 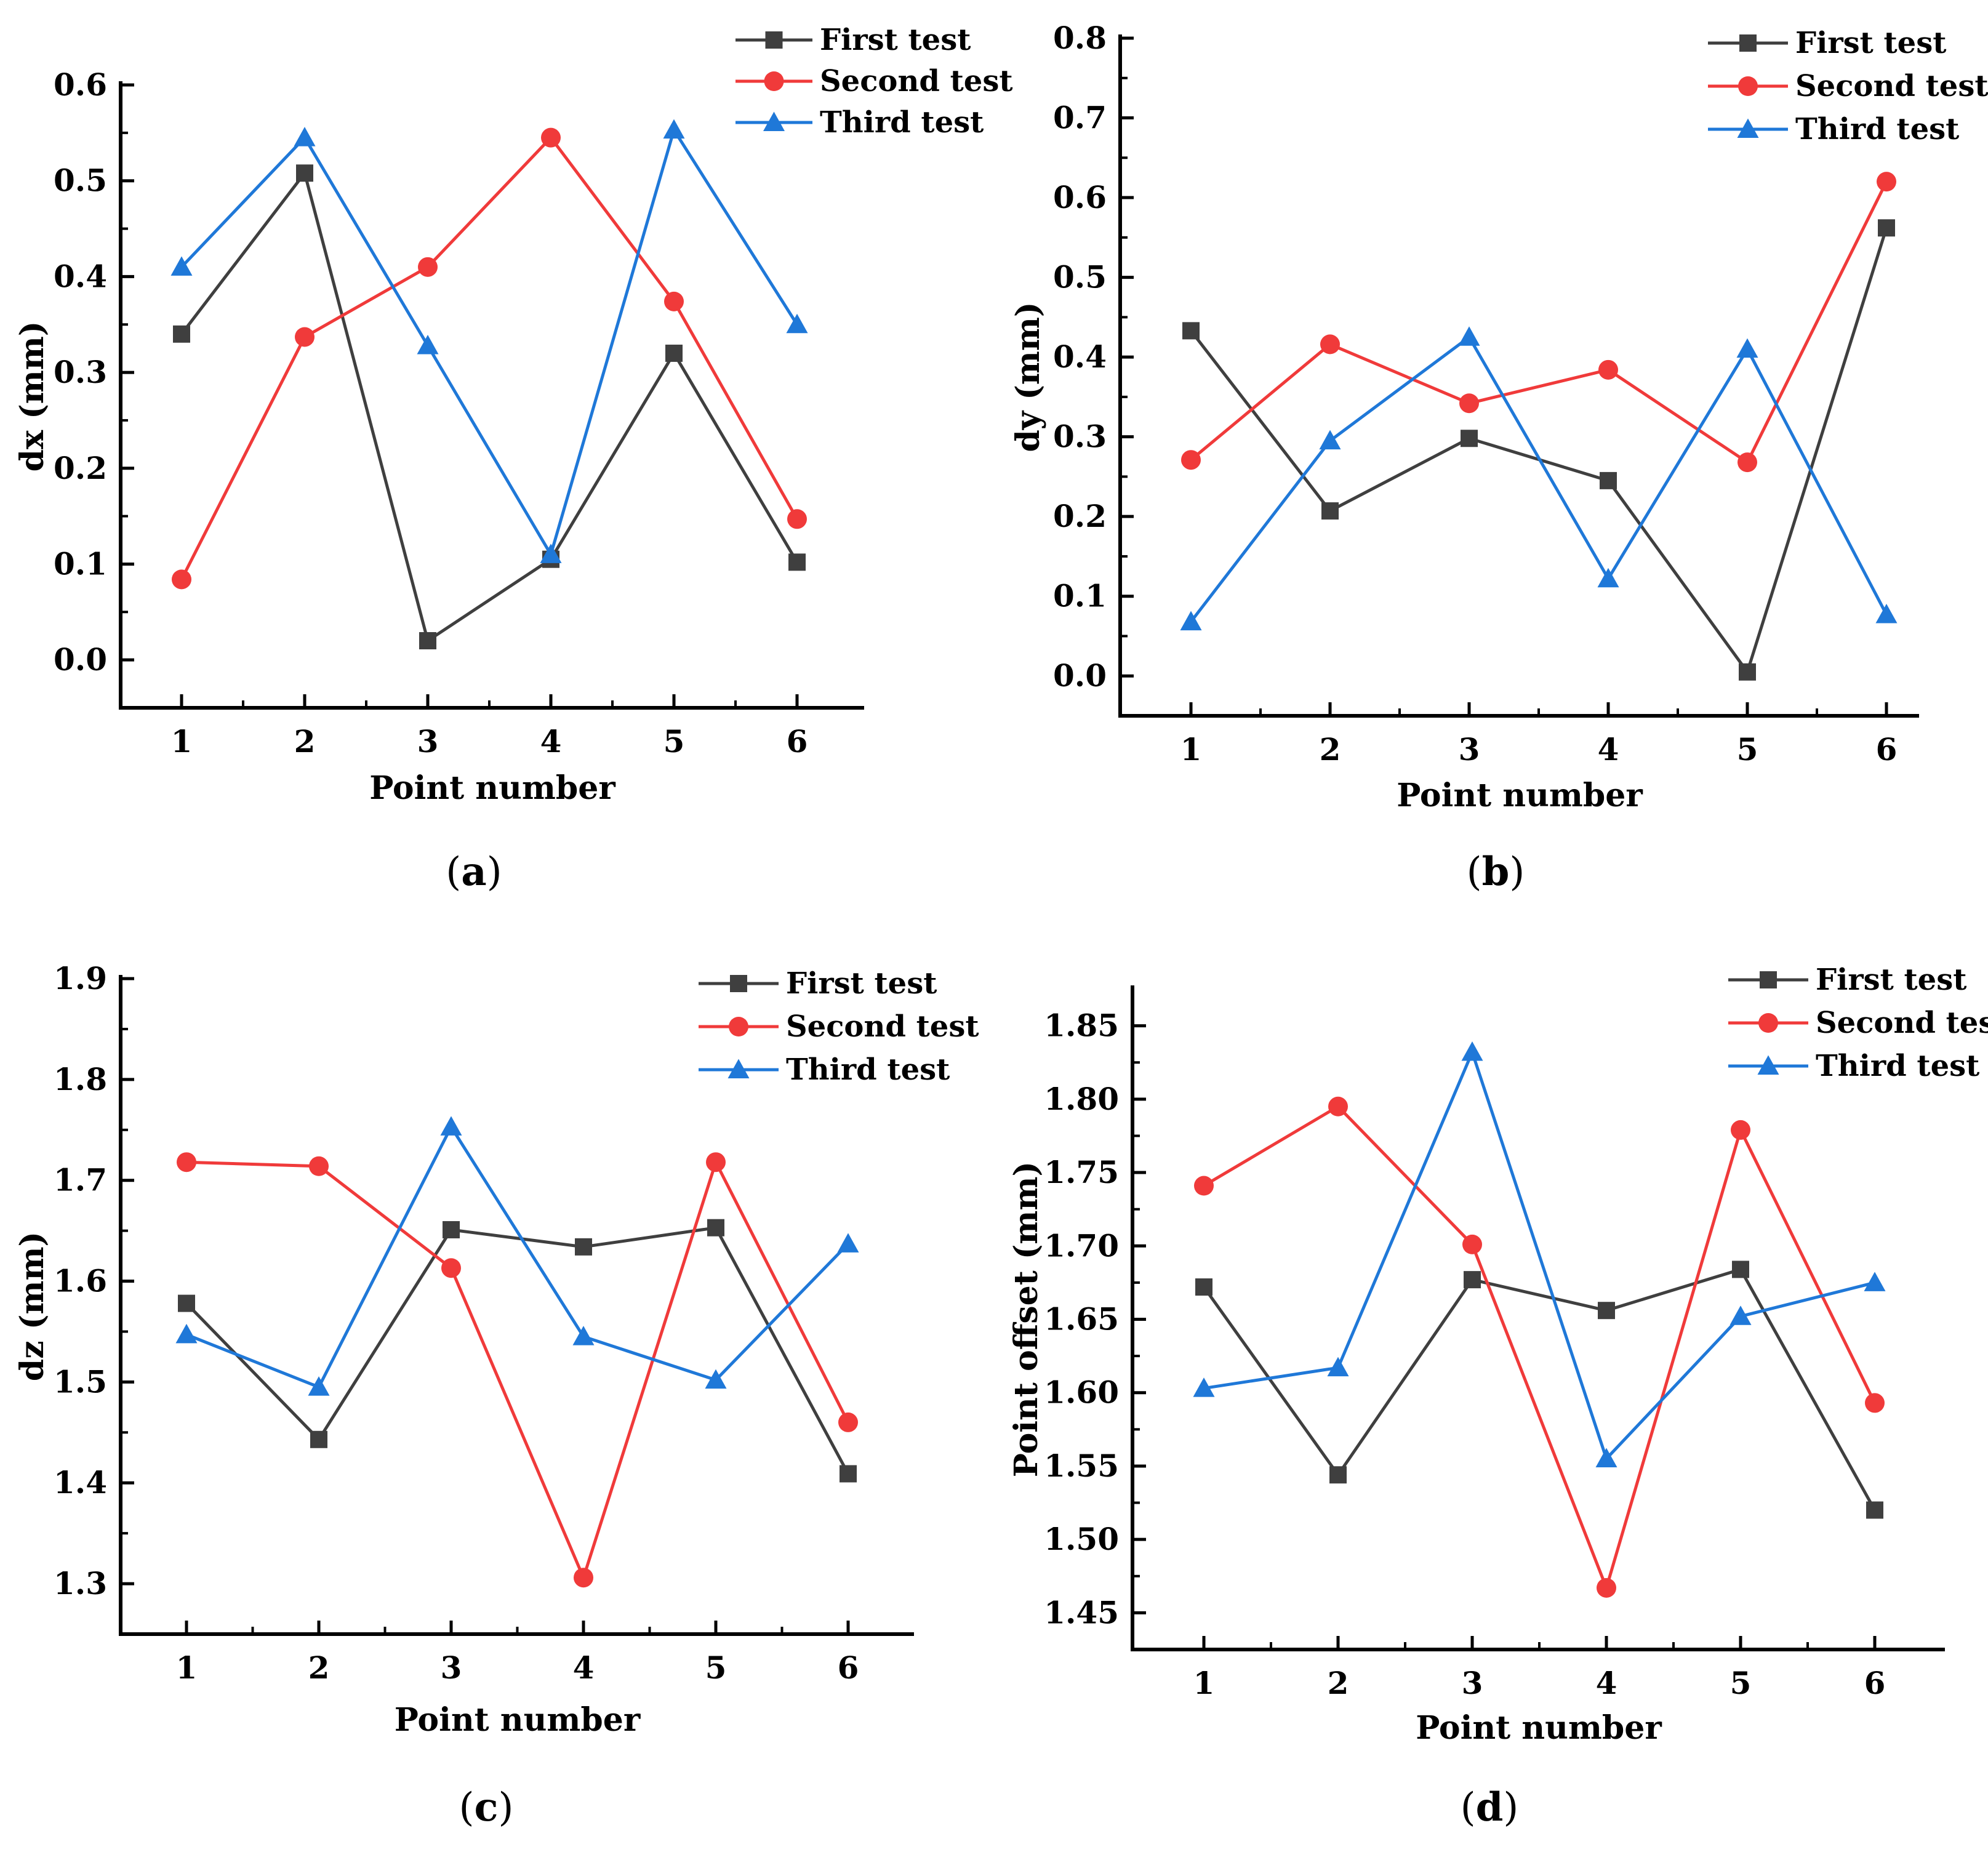 I want to click on panel-caption: (c), so click(x=486, y=1807).